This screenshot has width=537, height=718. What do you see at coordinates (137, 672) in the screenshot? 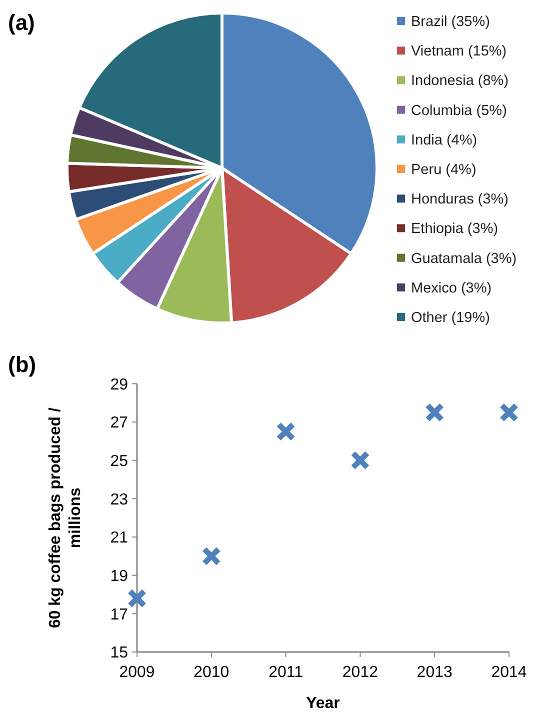
I see `x-tick-label: 2009` at bounding box center [137, 672].